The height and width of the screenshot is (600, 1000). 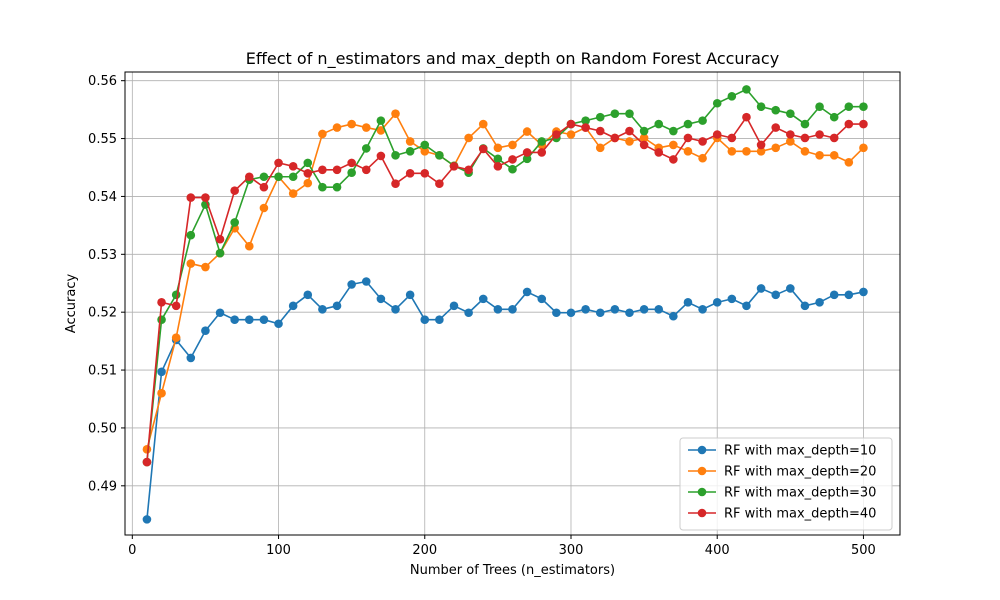 What do you see at coordinates (782, 514) in the screenshot?
I see `legend-item: RF with max_depth=40` at bounding box center [782, 514].